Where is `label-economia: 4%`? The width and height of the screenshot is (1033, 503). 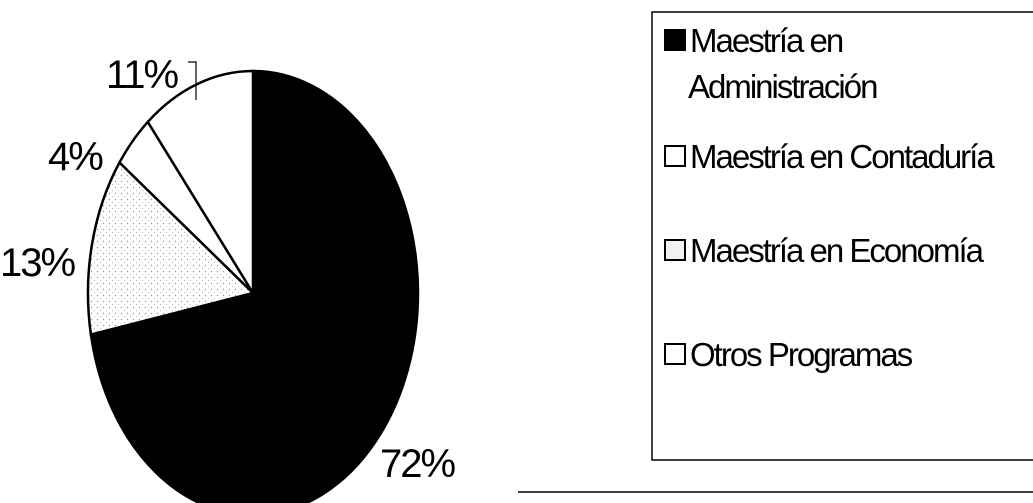 label-economia: 4% is located at coordinates (75, 157).